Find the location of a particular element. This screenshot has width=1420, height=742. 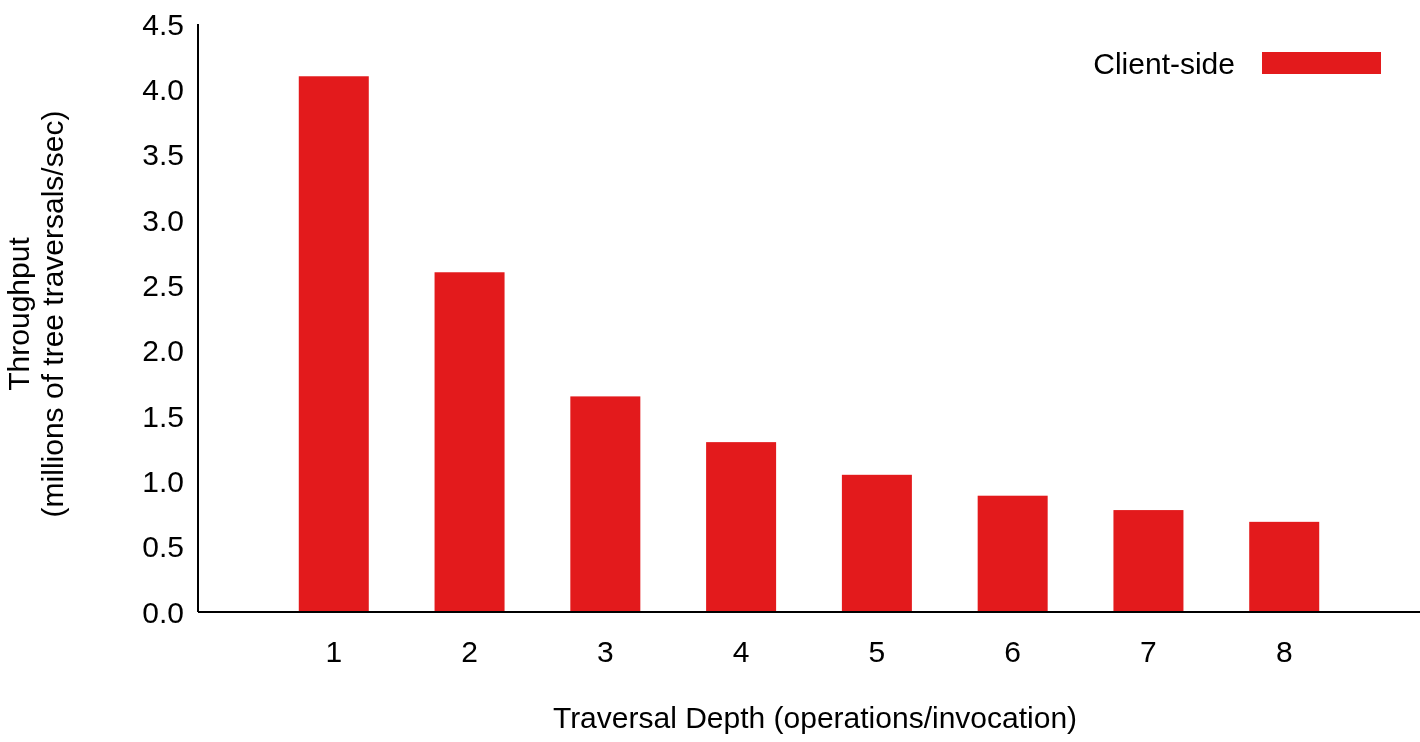

y-tick-label: 2.5 is located at coordinates (163, 285).